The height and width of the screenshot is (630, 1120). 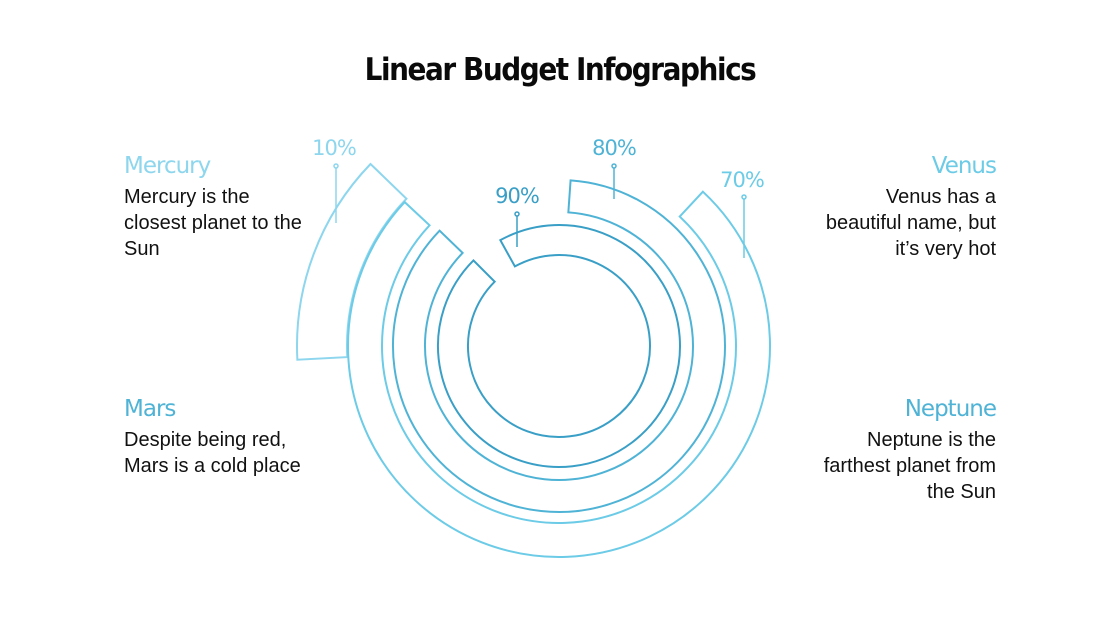 What do you see at coordinates (336, 166) in the screenshot?
I see `pin-10-head` at bounding box center [336, 166].